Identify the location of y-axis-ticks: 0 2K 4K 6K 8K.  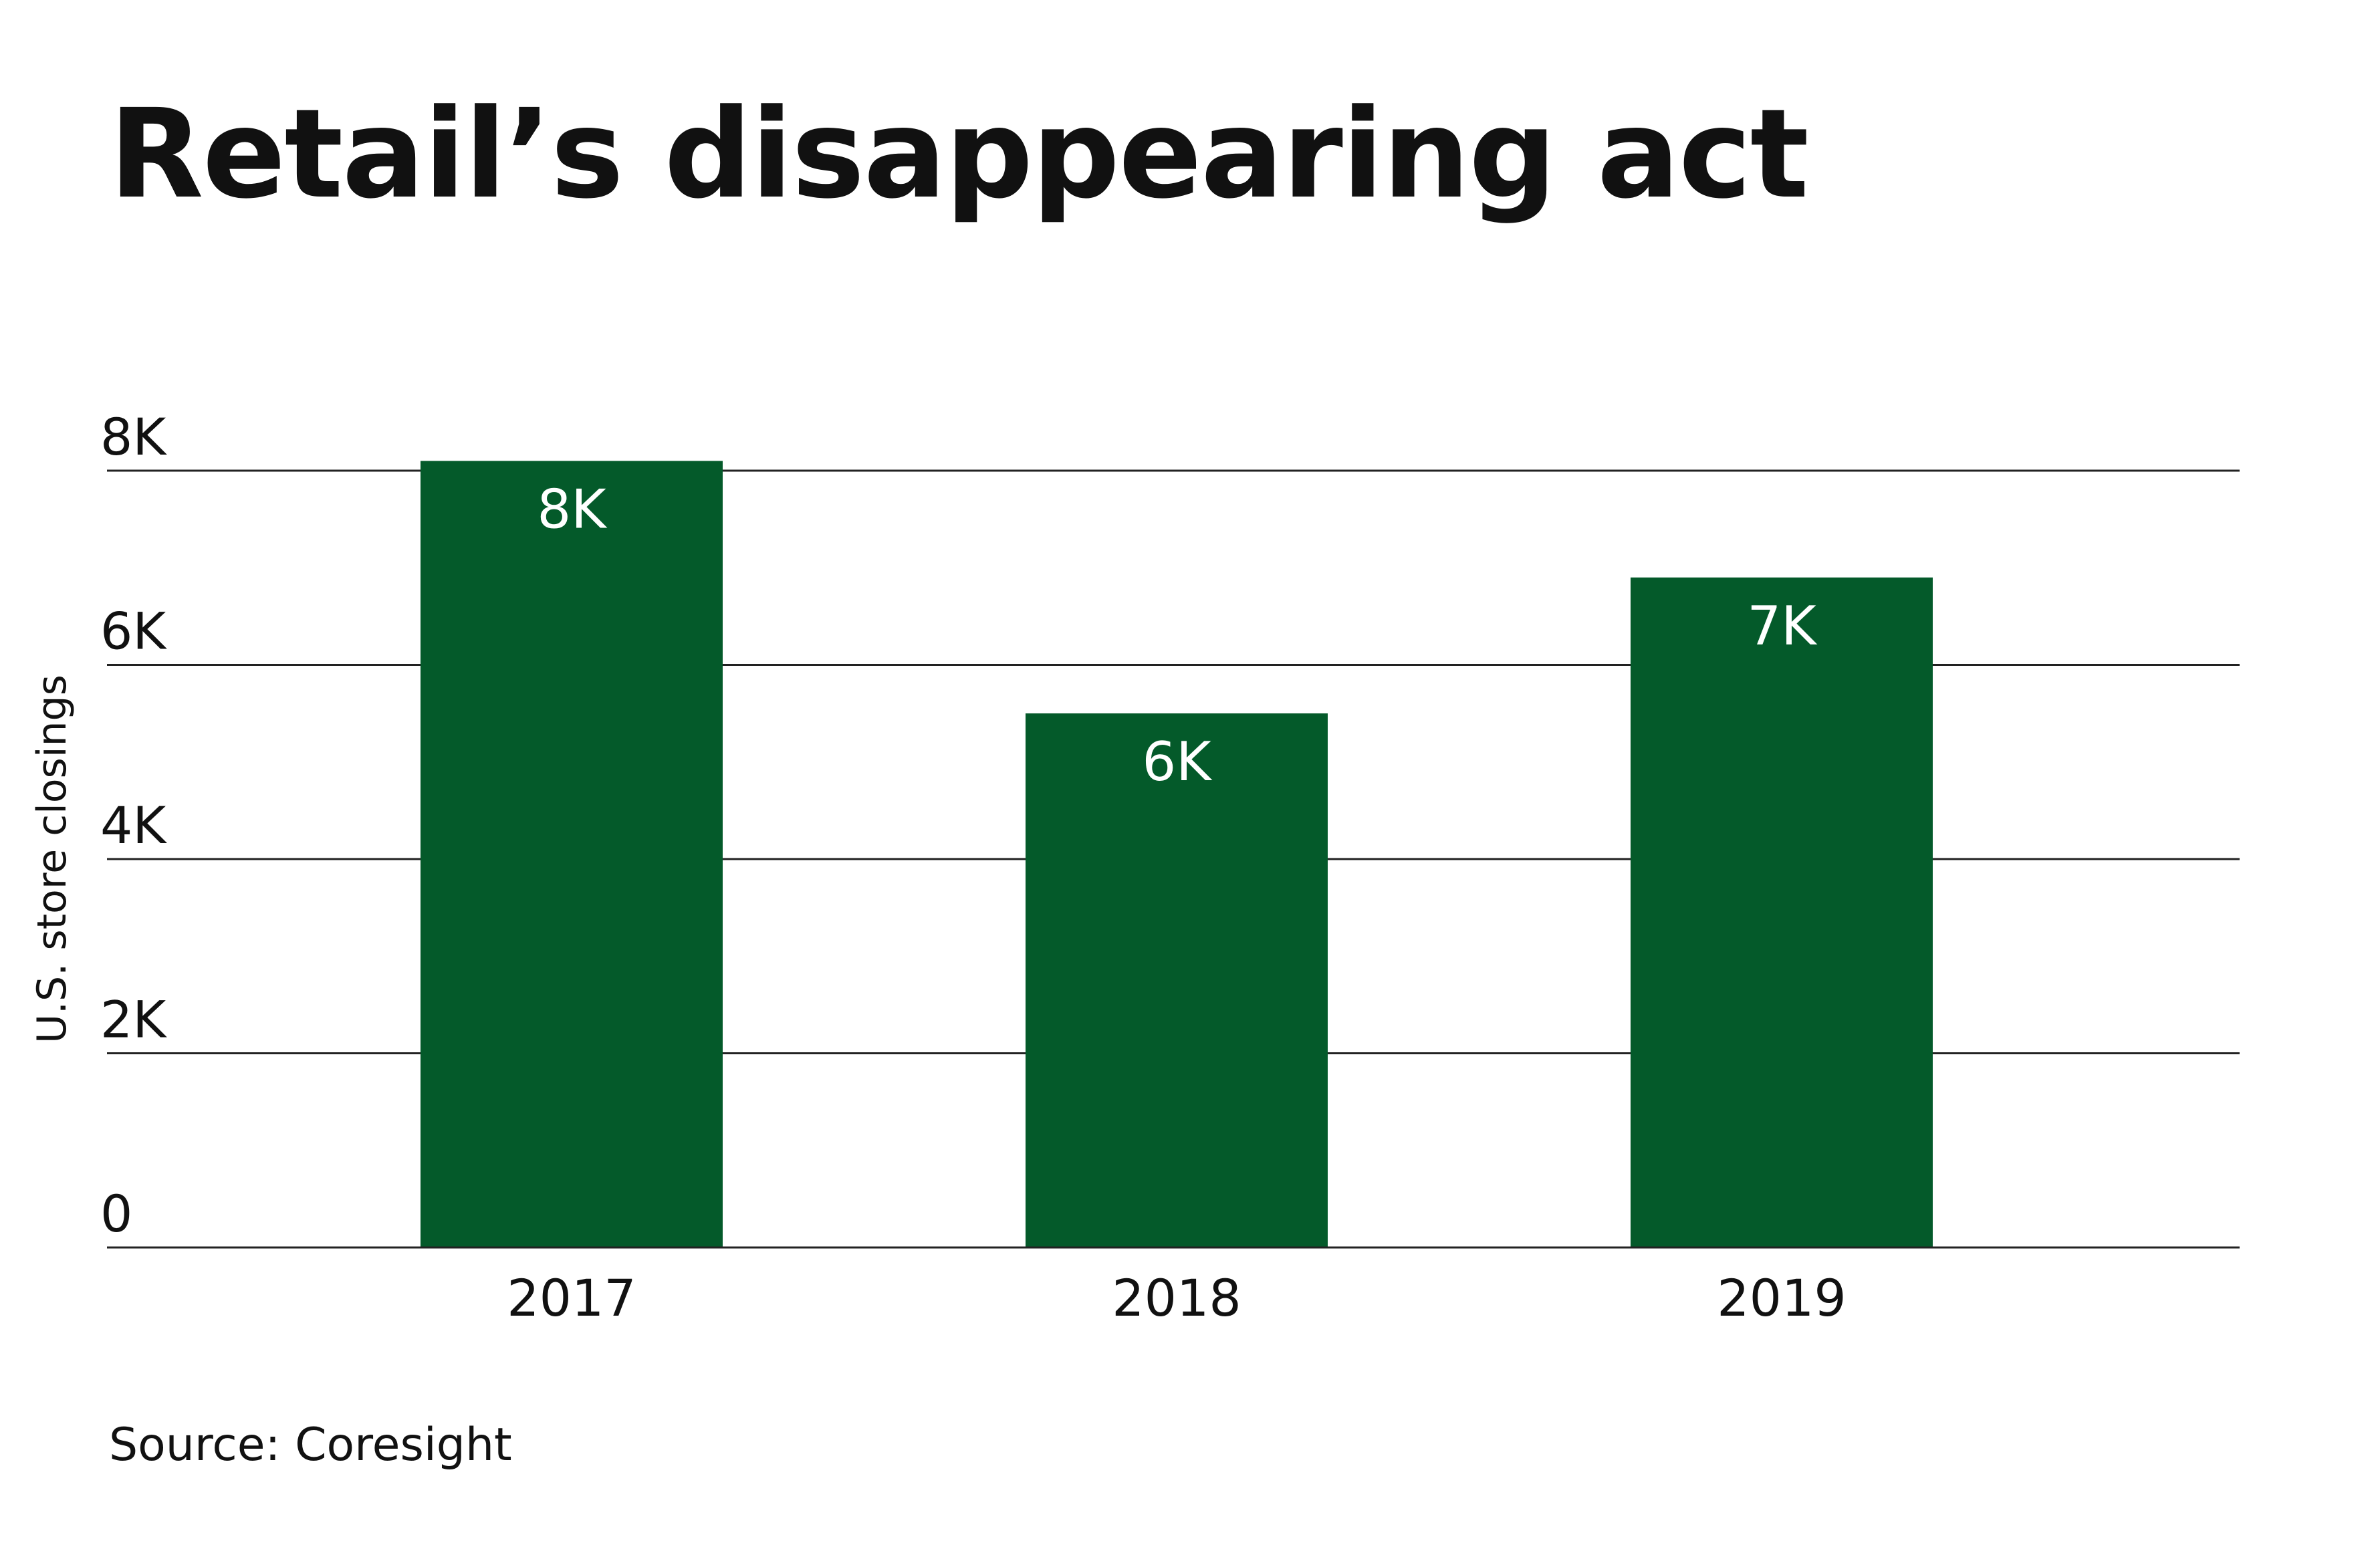
(133, 825).